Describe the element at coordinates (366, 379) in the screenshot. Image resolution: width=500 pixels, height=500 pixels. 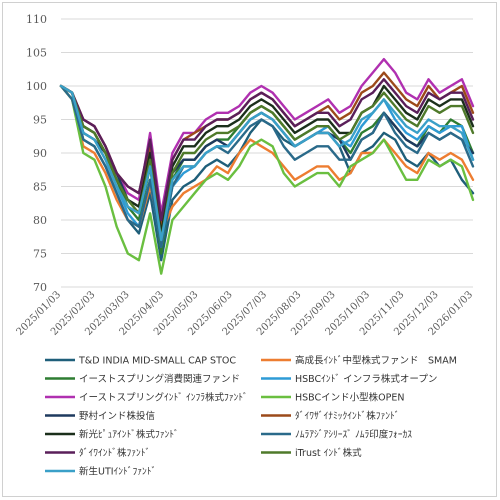
I see `legend-label: HSBCｲﾝﾄﾞ インフラ株式オープン` at that location.